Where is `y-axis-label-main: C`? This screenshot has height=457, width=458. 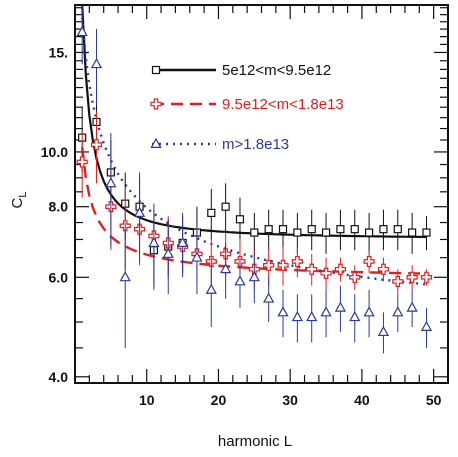 y-axis-label-main: C is located at coordinates (17, 202).